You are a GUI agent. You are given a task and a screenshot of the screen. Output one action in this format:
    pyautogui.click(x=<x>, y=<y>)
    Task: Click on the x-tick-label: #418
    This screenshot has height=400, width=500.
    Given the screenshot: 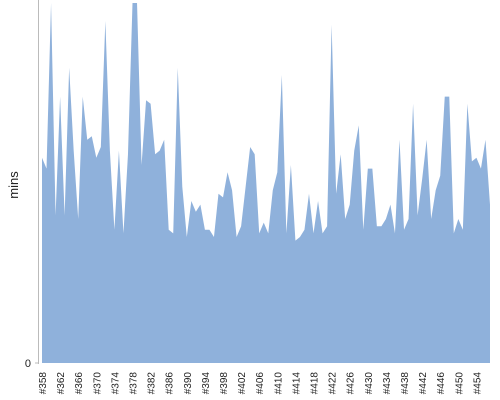 What is the action you would take?
    pyautogui.click(x=315, y=383)
    